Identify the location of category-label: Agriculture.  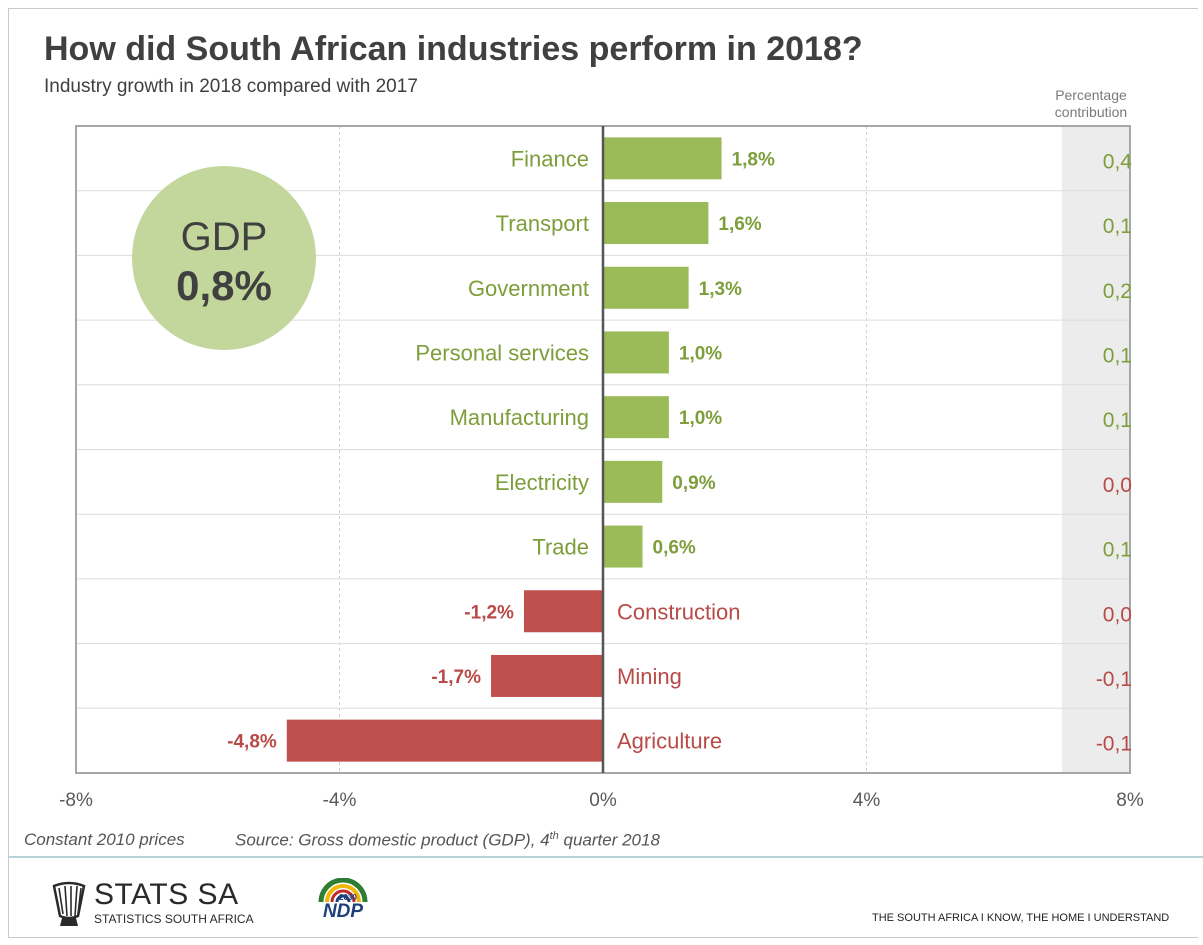
(669, 741).